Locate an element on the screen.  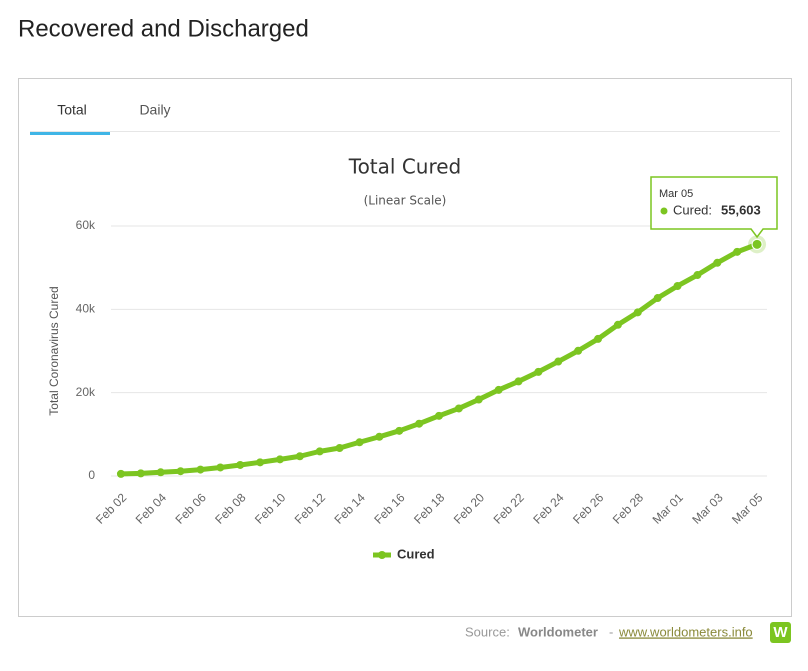
hover-point is located at coordinates (757, 244).